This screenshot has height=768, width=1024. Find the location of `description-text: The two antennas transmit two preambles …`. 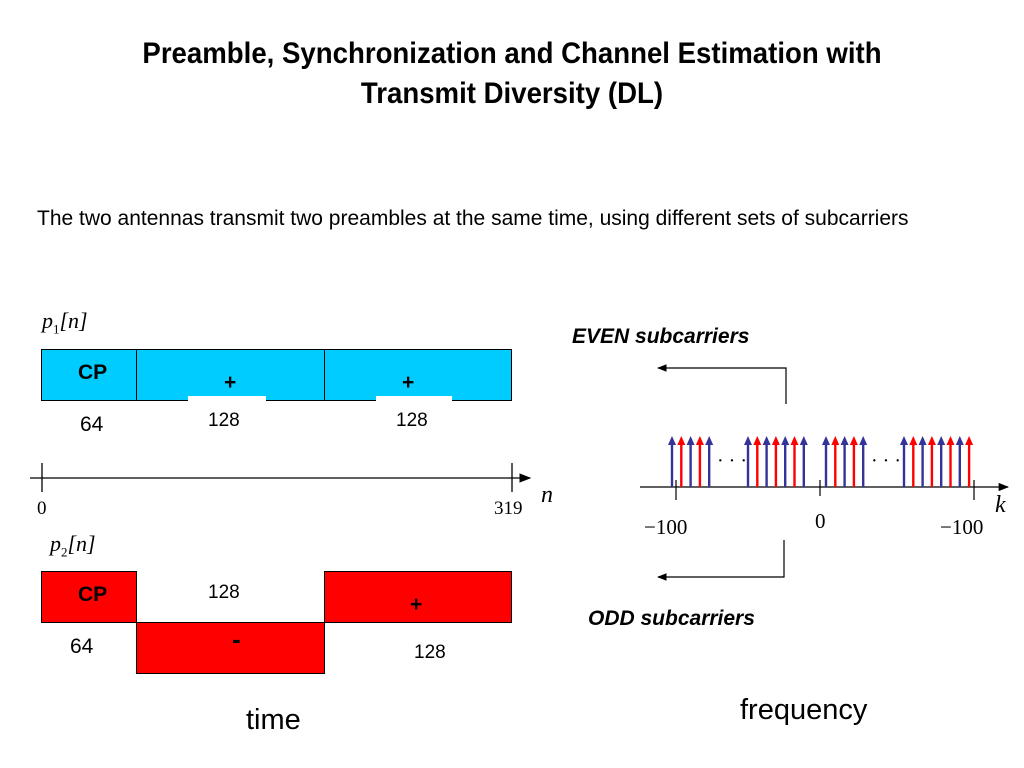

description-text: The two antennas transmit two preambles … is located at coordinates (473, 218).